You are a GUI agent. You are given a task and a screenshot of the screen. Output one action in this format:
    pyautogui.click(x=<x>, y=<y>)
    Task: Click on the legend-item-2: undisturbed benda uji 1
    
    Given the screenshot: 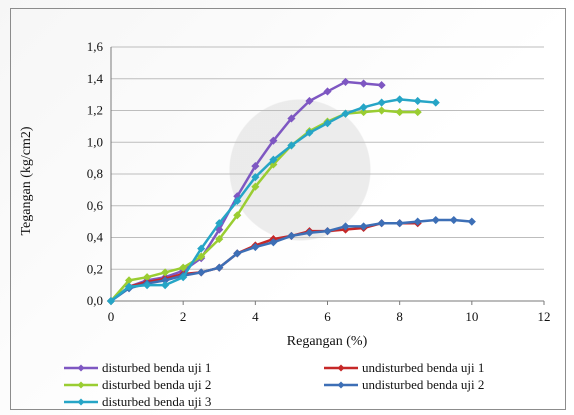 What is the action you would take?
    pyautogui.click(x=404, y=367)
    